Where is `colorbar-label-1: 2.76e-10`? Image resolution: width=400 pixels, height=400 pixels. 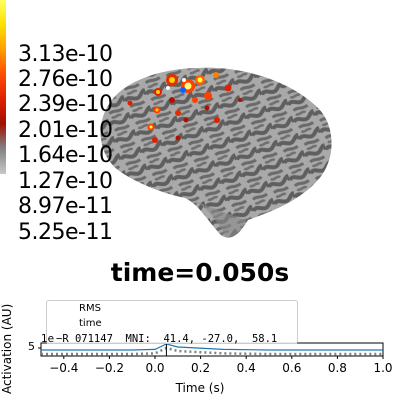
colorbar-label-1: 2.76e-10 is located at coordinates (65, 79).